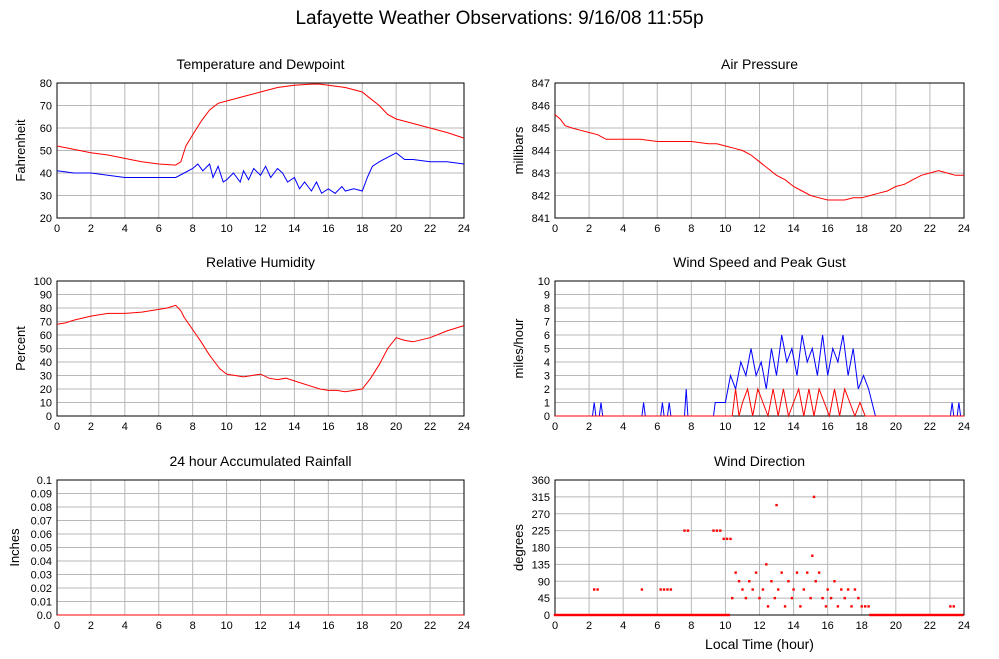  What do you see at coordinates (541, 197) in the screenshot?
I see `y-tick-label: 842` at bounding box center [541, 197].